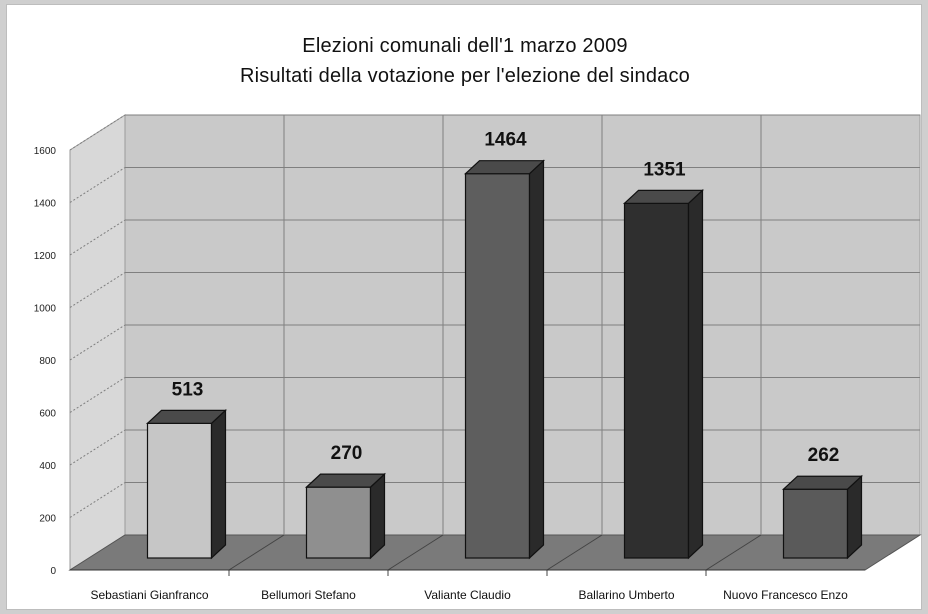 The height and width of the screenshot is (614, 928). Describe the element at coordinates (467, 595) in the screenshot. I see `x-category-label: Valiante Claudio` at that location.